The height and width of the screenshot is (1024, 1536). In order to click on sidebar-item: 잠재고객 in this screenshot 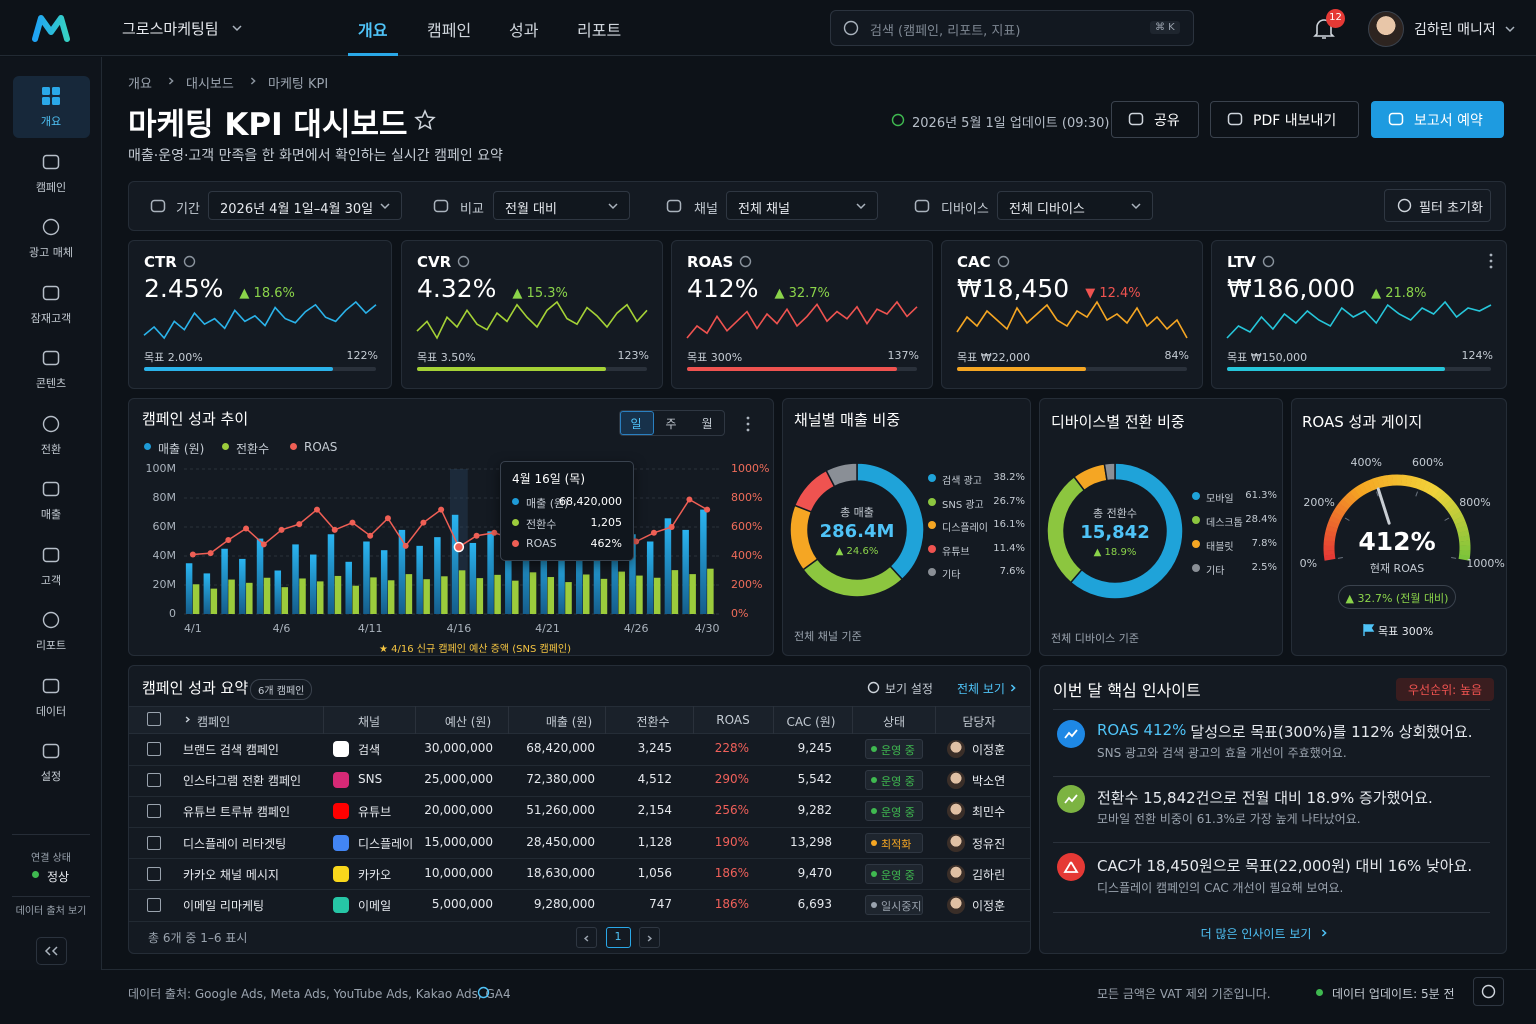, I will do `click(51, 318)`.